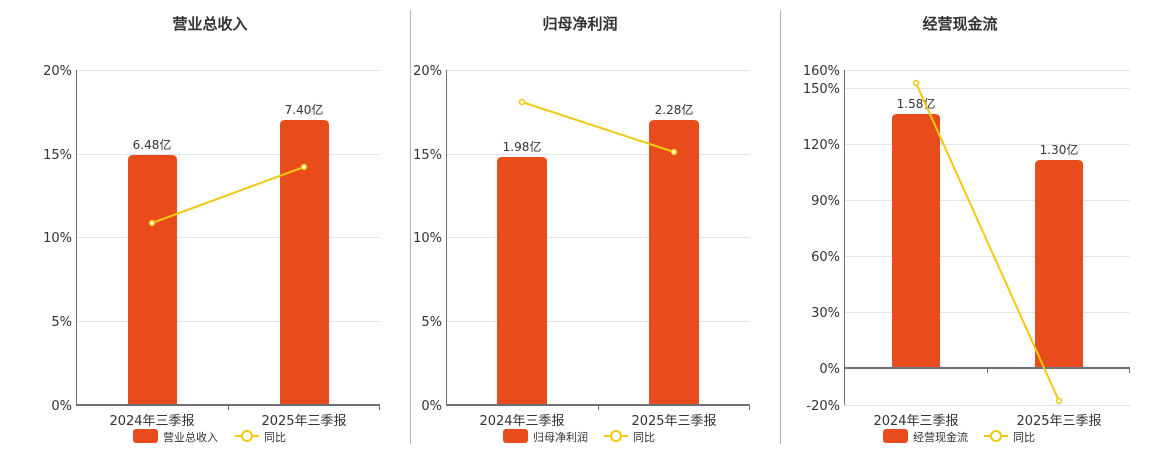 Image resolution: width=1160 pixels, height=454 pixels. Describe the element at coordinates (940, 437) in the screenshot. I see `legend-bar-label: 经营现金流` at that location.